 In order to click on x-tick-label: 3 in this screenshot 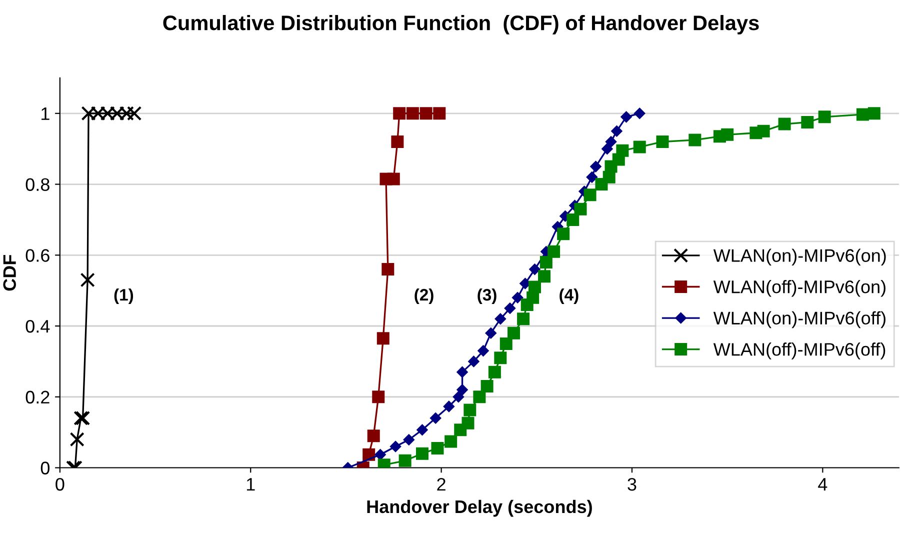, I will do `click(632, 484)`.